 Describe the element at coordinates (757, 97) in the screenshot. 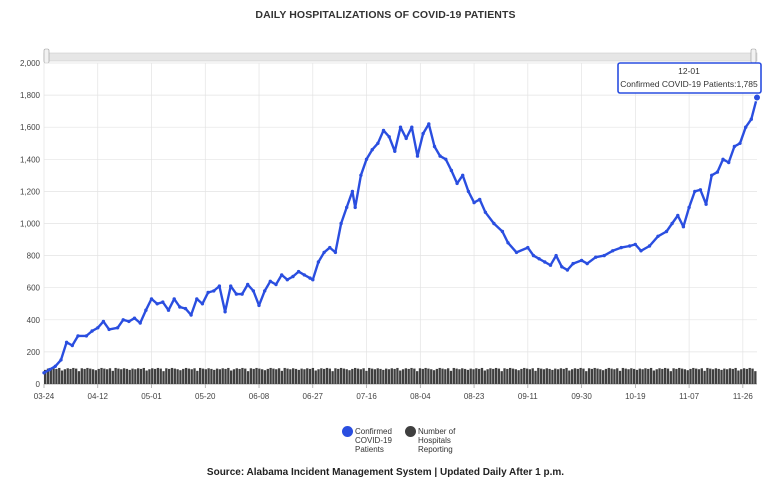

I see `highlighted-point` at that location.